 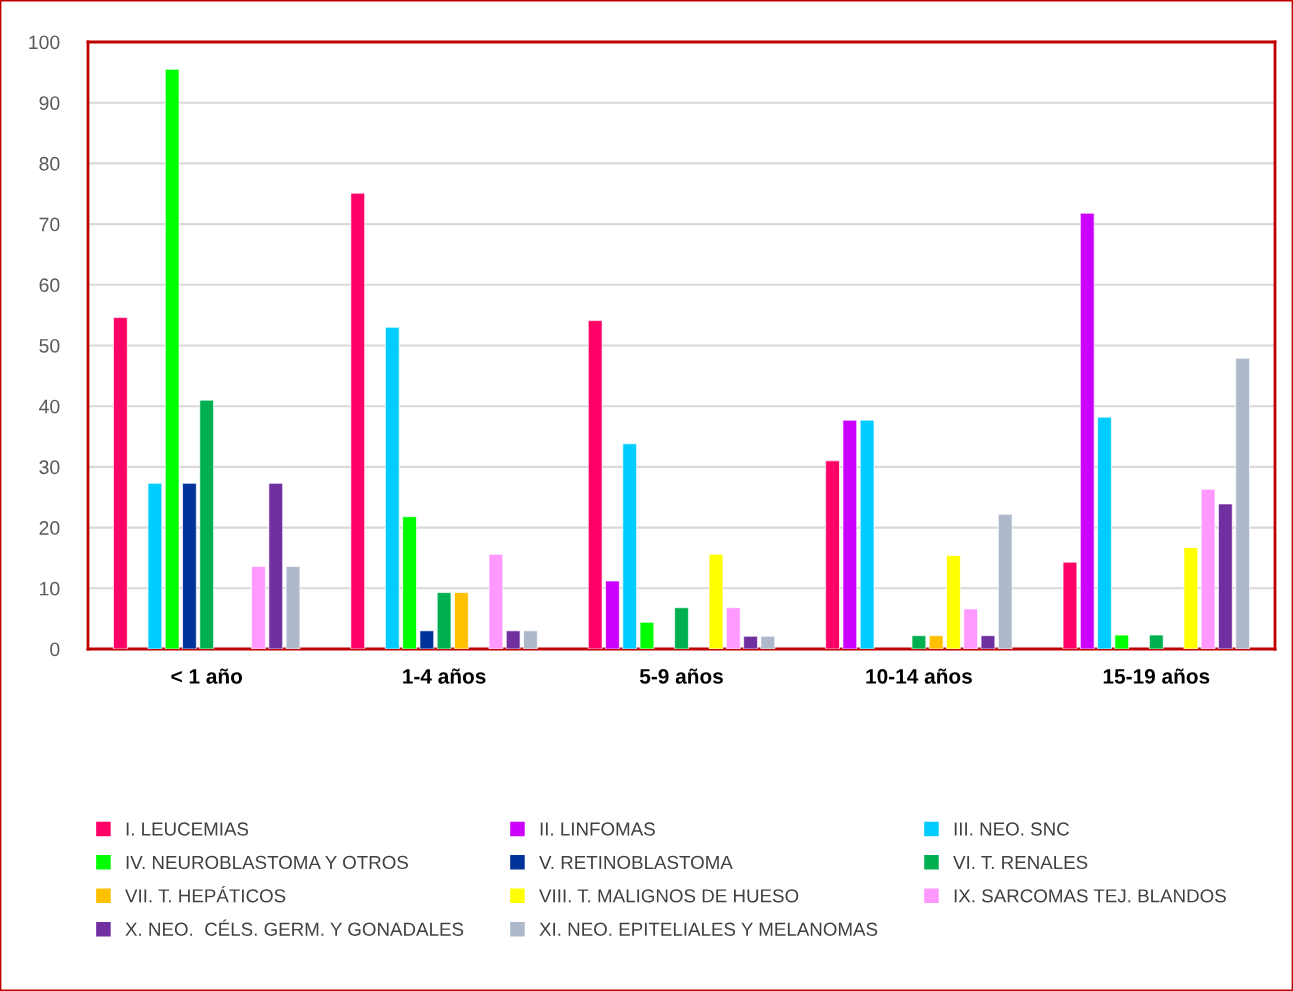 What do you see at coordinates (49, 528) in the screenshot?
I see `y-tick-label: 20` at bounding box center [49, 528].